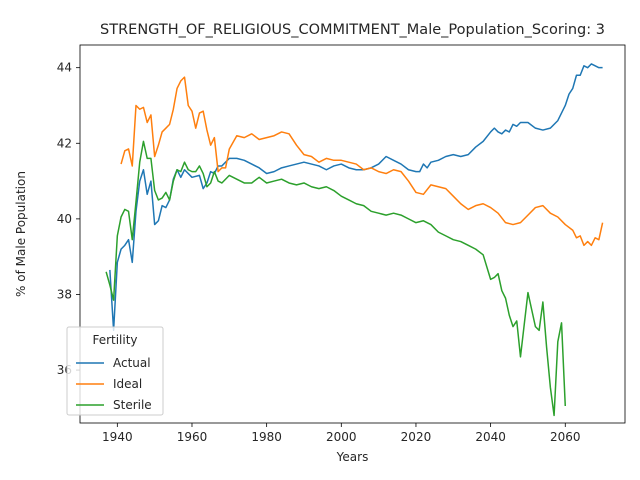  I want to click on x-tick-label: 2000, so click(341, 437).